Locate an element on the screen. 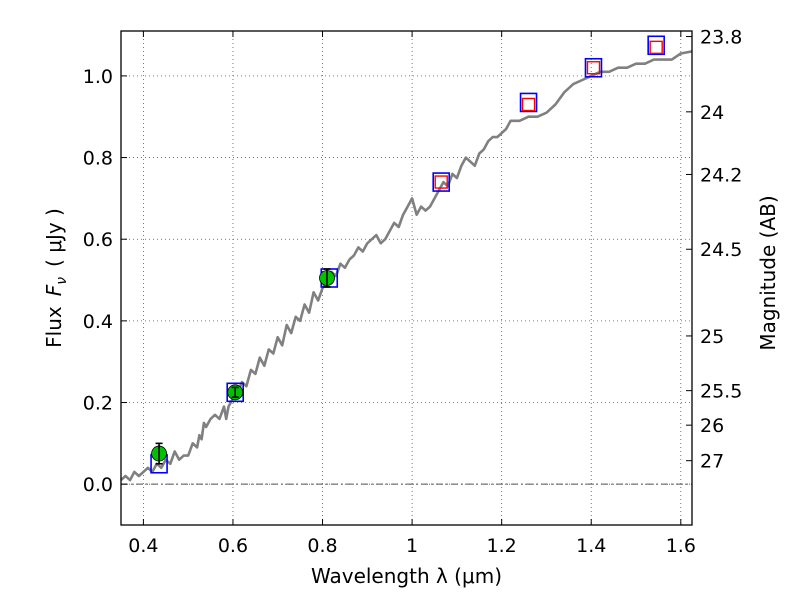 Image resolution: width=800 pixels, height=600 pixels. y-axis-label-units: ( μJy ) is located at coordinates (54, 237).